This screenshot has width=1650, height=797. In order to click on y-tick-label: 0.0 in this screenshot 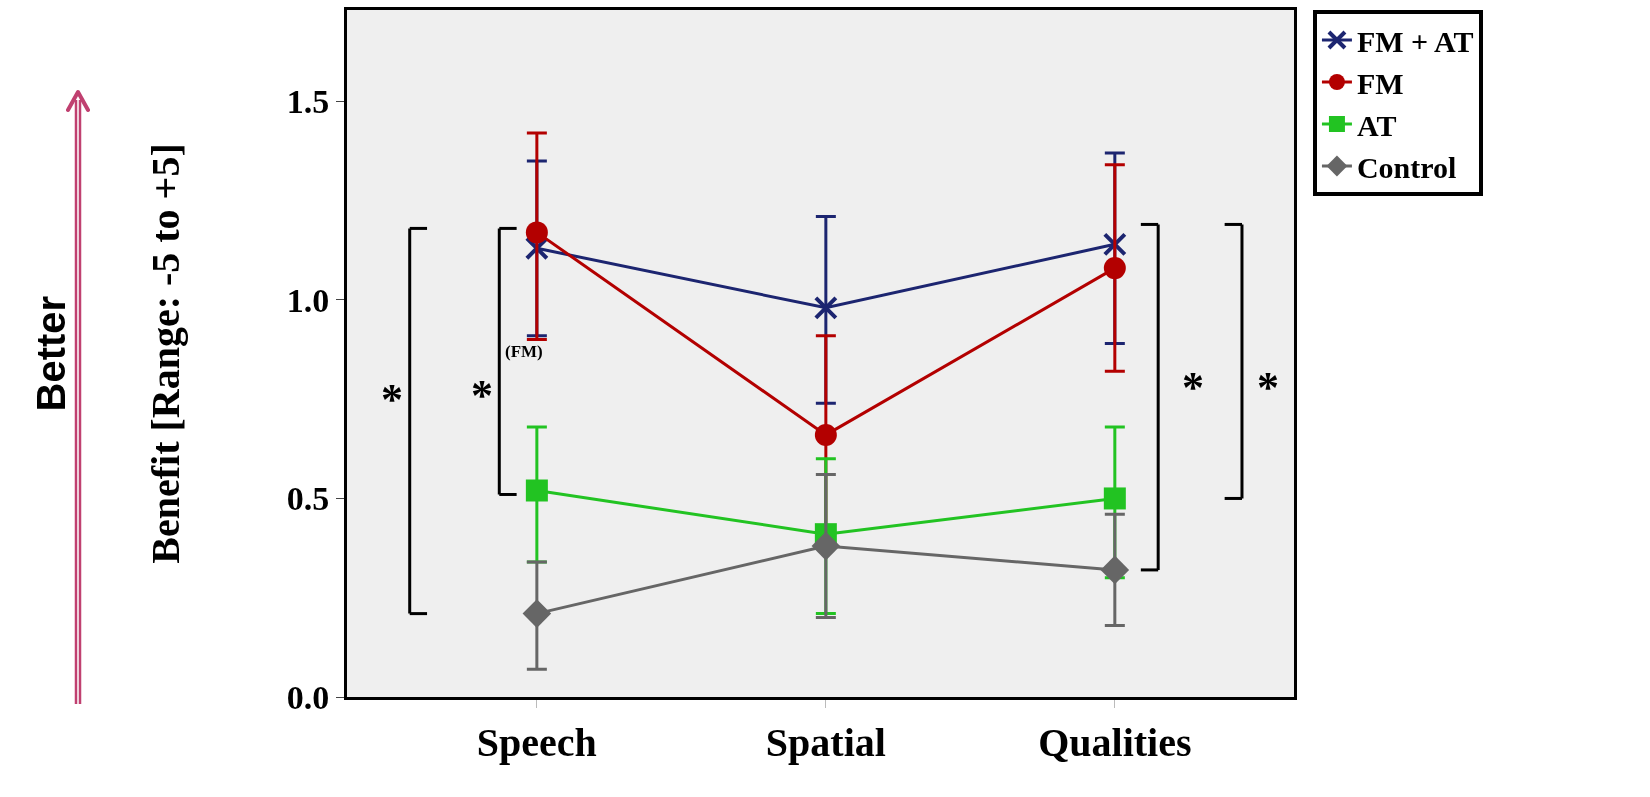, I will do `click(308, 697)`.